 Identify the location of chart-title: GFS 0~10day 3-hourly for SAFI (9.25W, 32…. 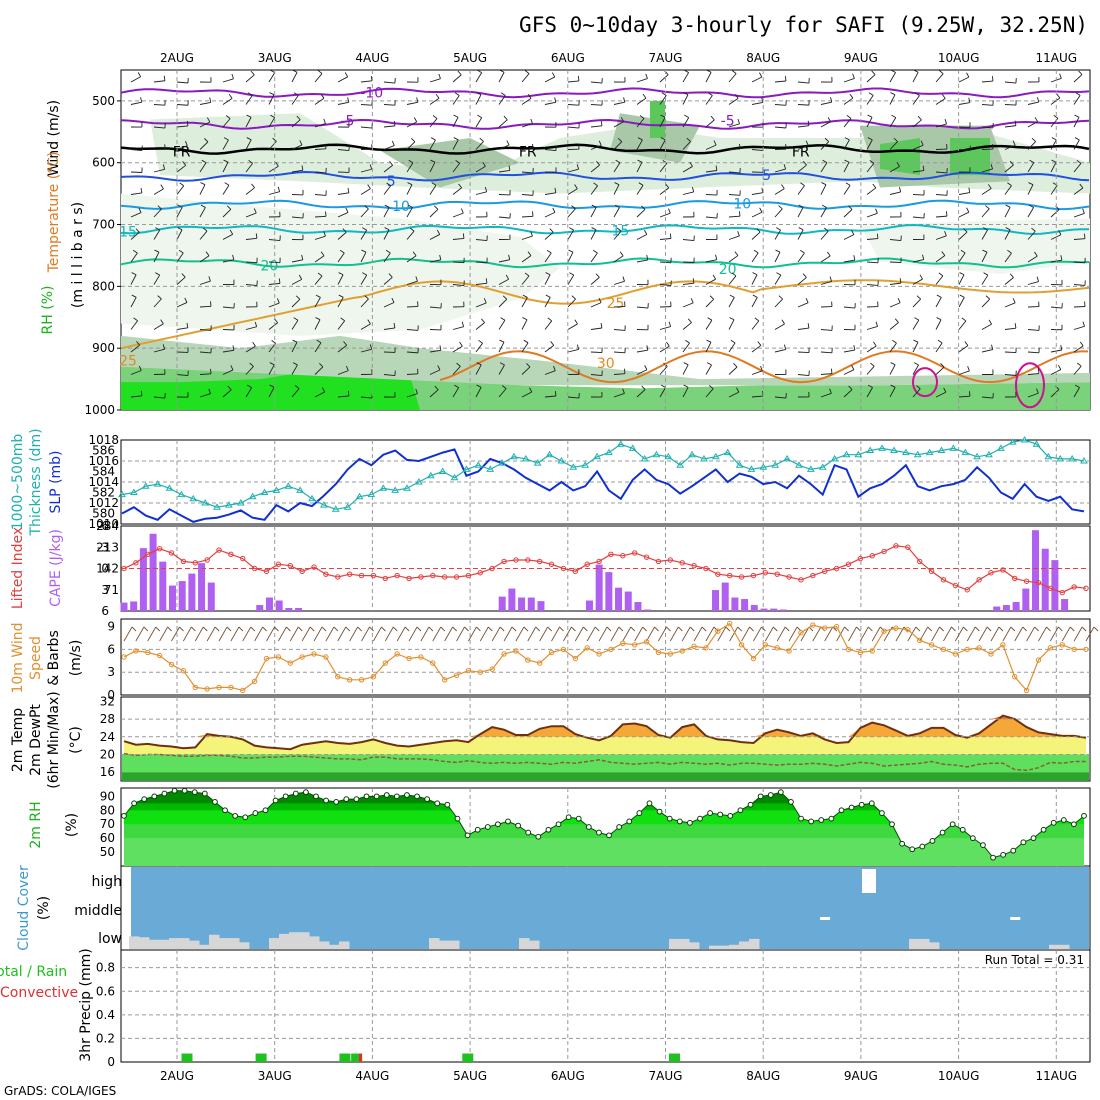
(803, 25).